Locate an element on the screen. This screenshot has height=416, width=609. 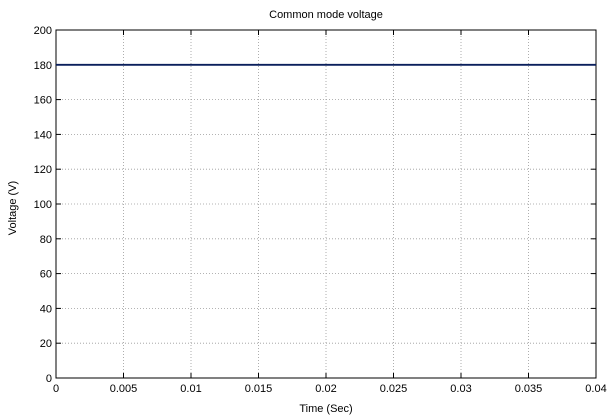
y-tick-label: 180 is located at coordinates (43, 66).